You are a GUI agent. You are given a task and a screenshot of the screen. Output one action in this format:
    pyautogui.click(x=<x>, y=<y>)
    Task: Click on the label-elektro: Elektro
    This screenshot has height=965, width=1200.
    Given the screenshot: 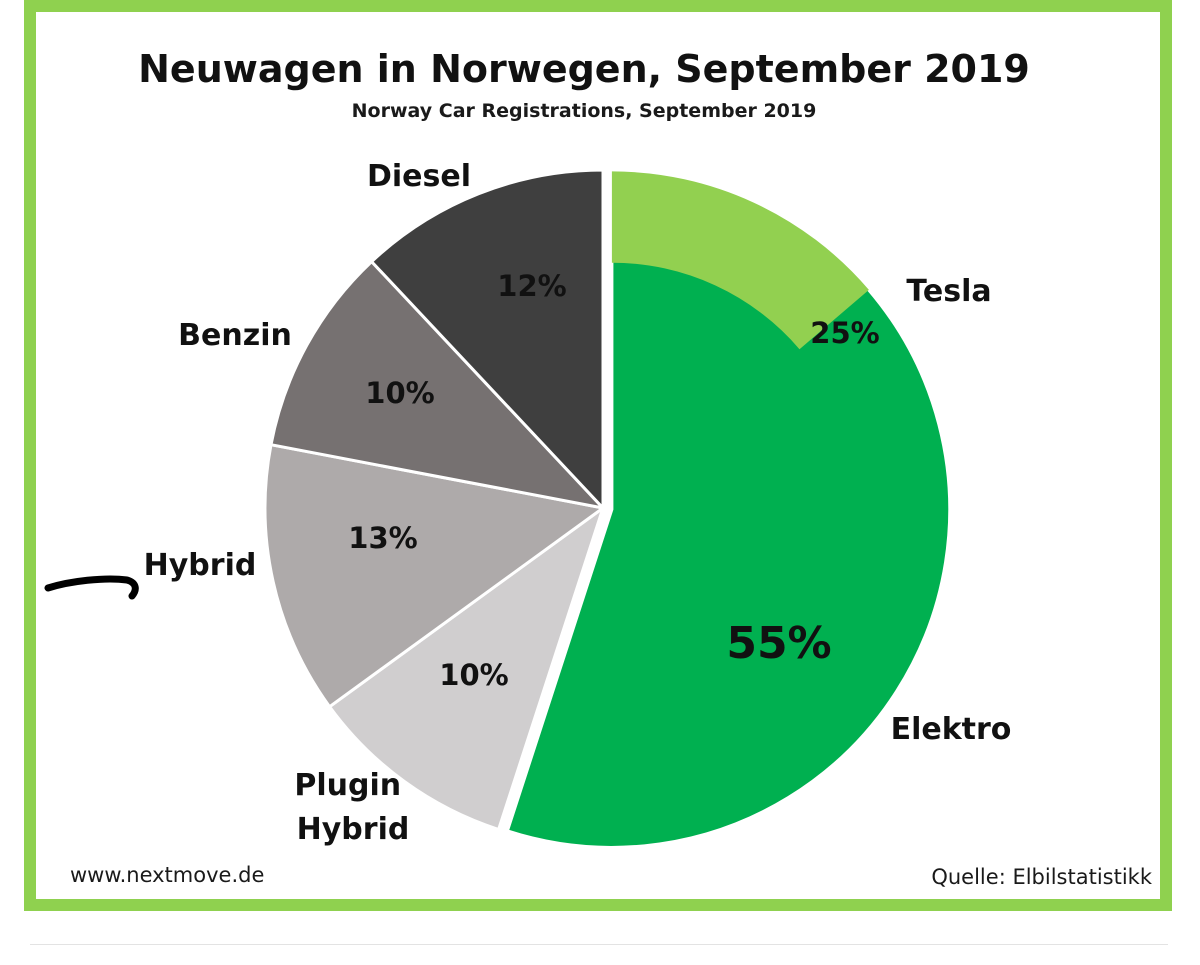 What is the action you would take?
    pyautogui.click(x=951, y=729)
    